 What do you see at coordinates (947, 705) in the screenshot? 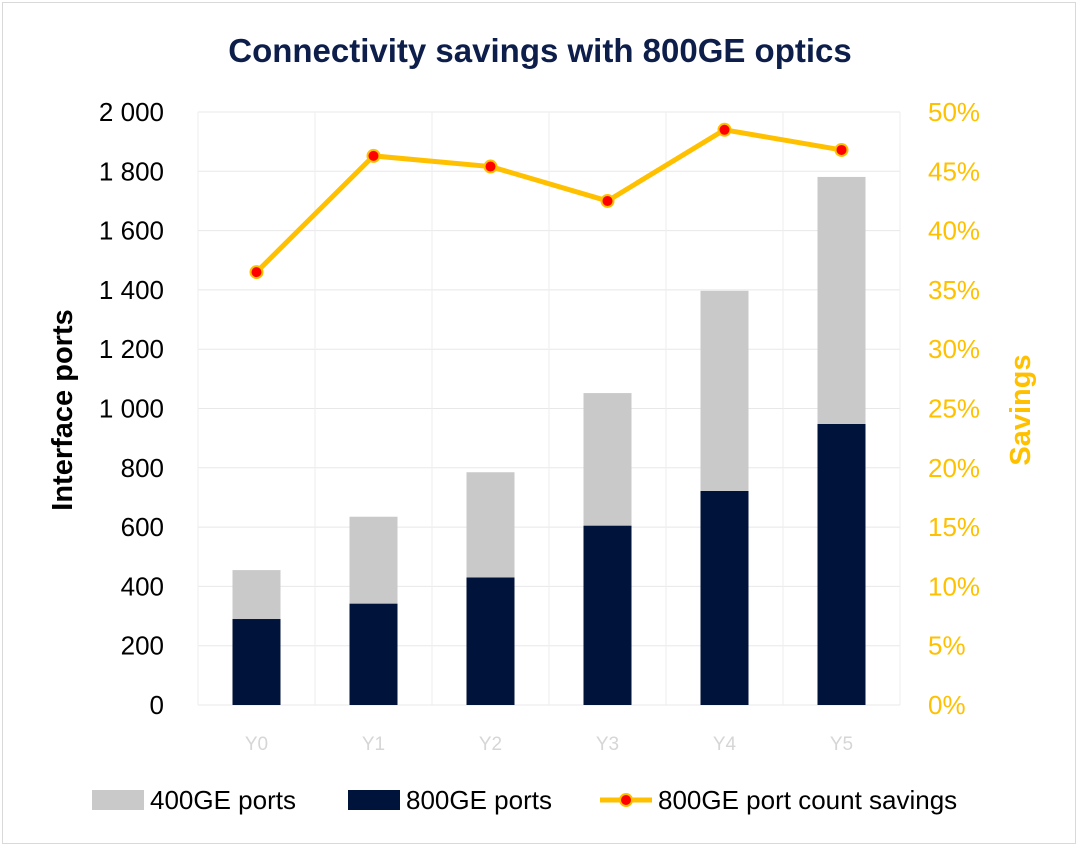
I see `right-tick-label: 0%` at bounding box center [947, 705].